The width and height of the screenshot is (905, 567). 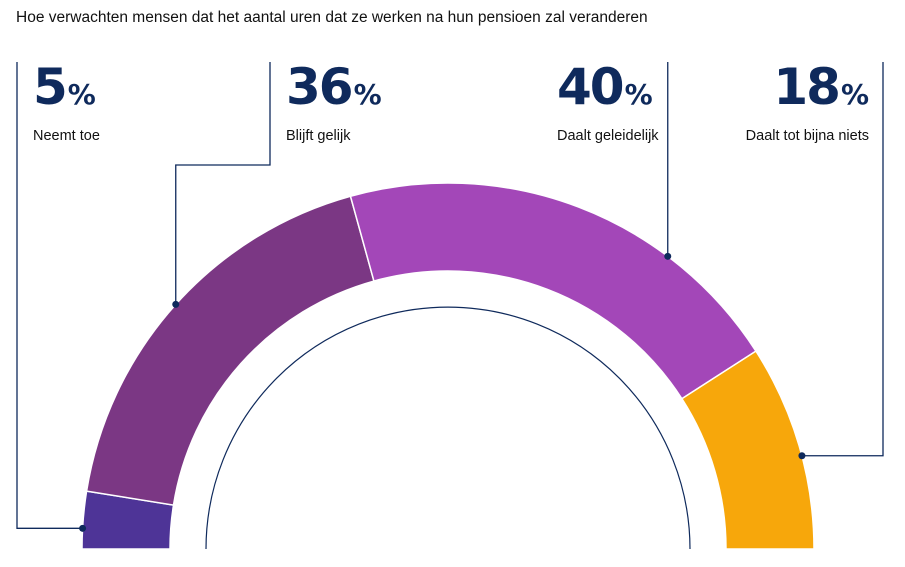 What do you see at coordinates (64, 87) in the screenshot?
I see `value-label: 5%` at bounding box center [64, 87].